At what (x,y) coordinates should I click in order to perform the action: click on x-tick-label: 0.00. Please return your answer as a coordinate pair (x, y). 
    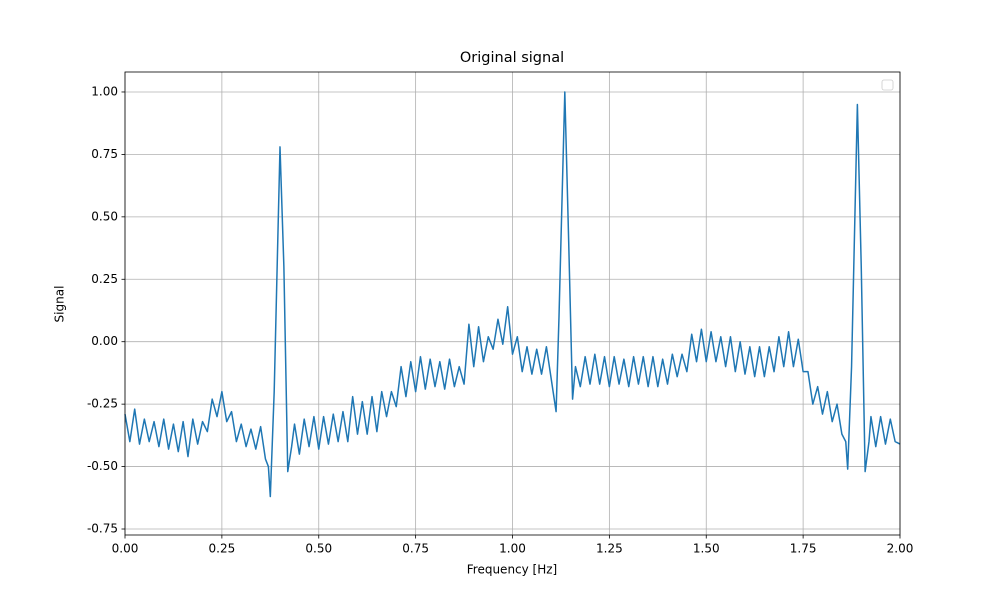
    Looking at the image, I should click on (125, 549).